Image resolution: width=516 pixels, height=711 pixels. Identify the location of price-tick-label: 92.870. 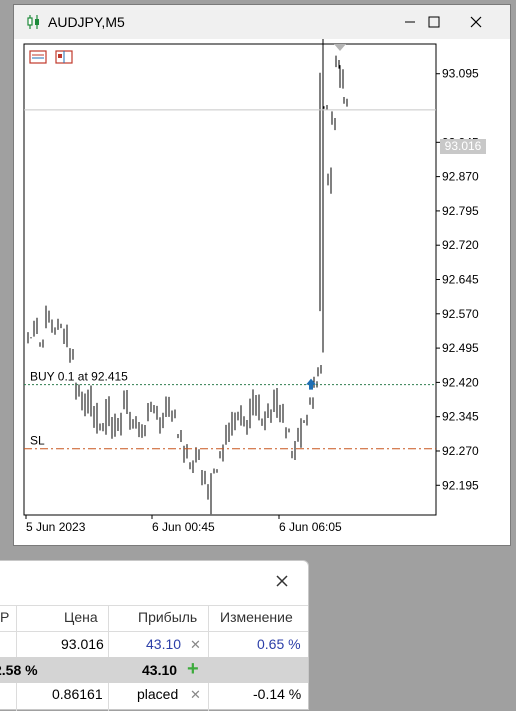
(460, 177).